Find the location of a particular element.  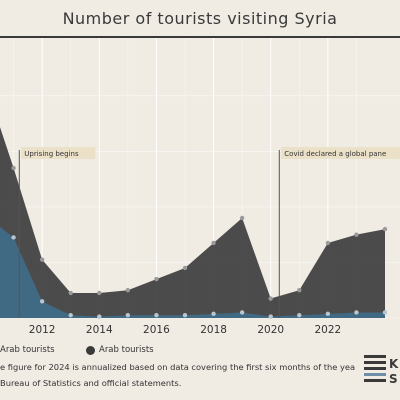

total-point-2024 is located at coordinates (385, 229).